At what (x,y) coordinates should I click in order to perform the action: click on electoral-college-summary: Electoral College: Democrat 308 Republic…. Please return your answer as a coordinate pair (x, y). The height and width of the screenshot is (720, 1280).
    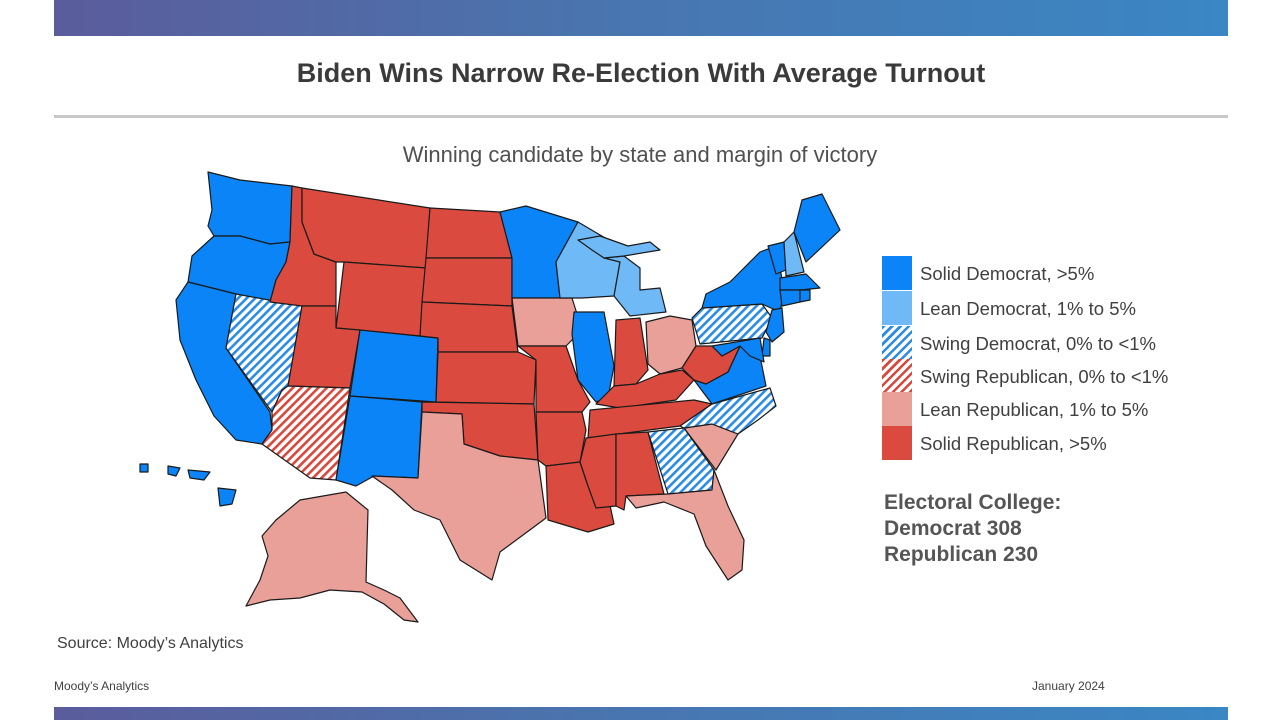
    Looking at the image, I should click on (972, 529).